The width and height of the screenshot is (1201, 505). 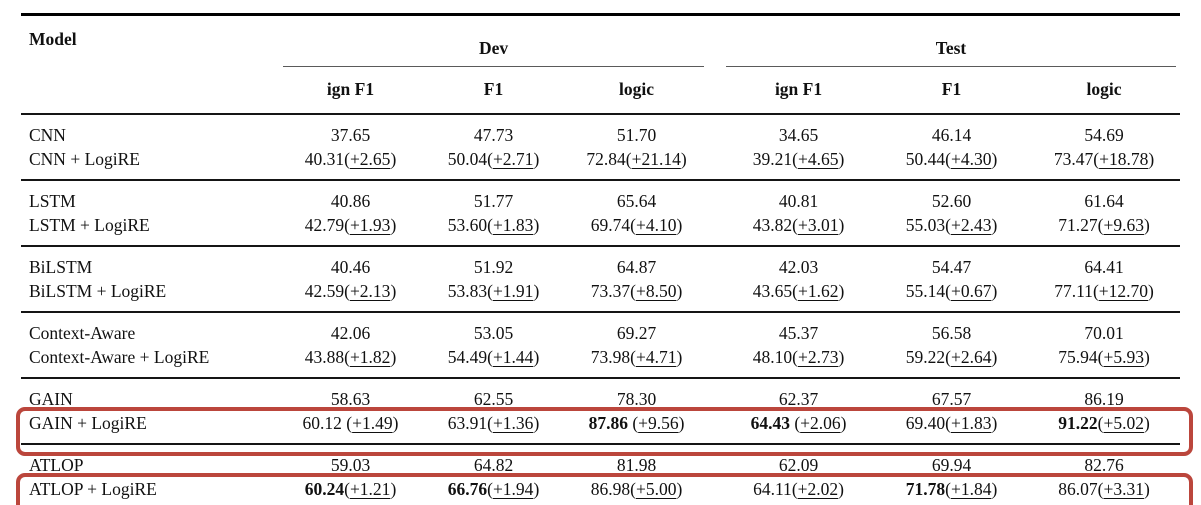 What do you see at coordinates (798, 399) in the screenshot?
I see `score-value: 62.37` at bounding box center [798, 399].